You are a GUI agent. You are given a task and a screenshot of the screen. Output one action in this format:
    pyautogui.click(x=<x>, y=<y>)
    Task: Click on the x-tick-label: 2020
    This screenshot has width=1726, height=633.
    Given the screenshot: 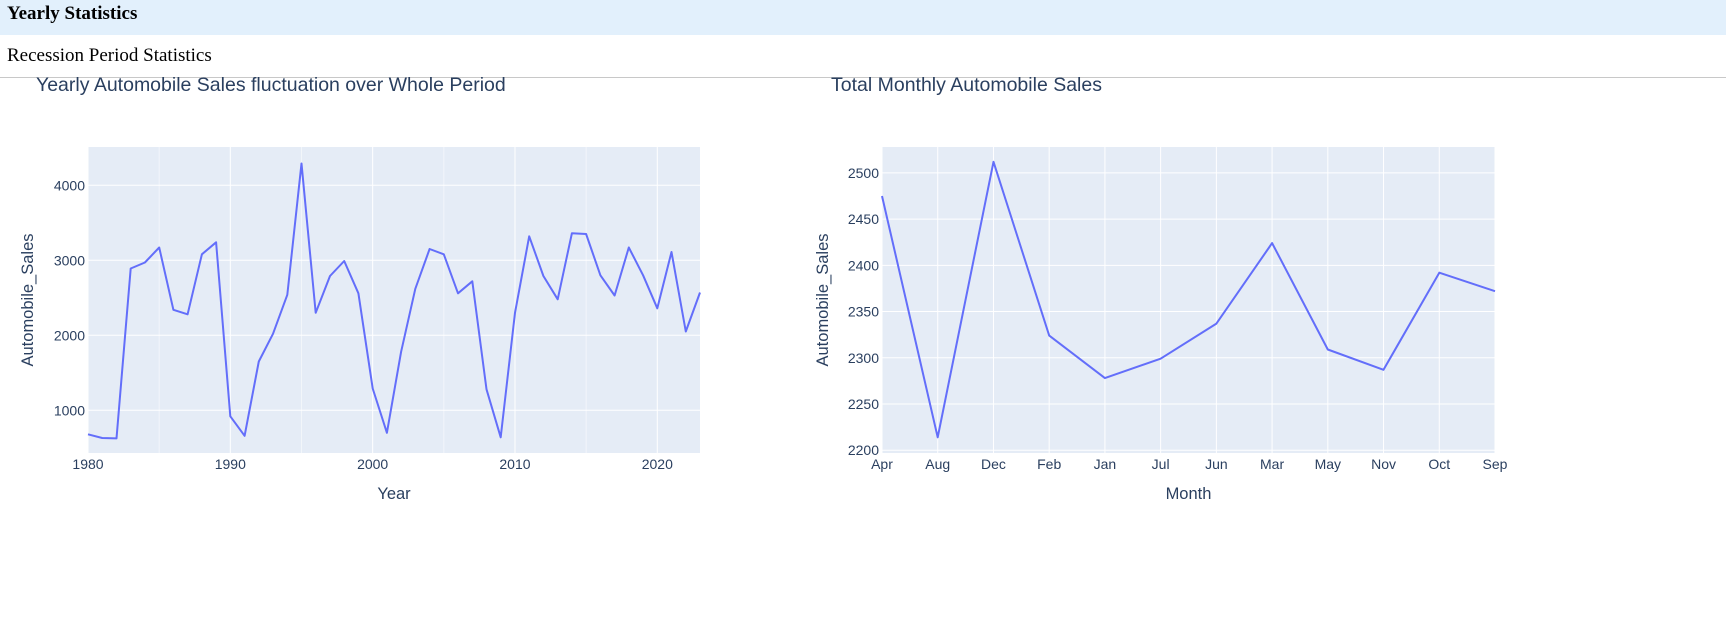 What is the action you would take?
    pyautogui.click(x=657, y=464)
    